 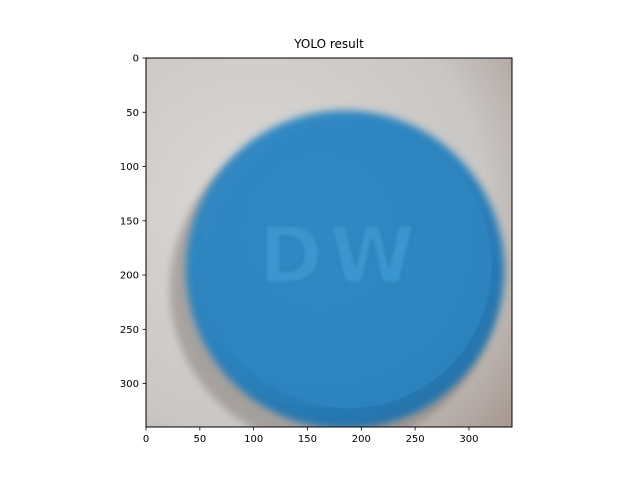 What do you see at coordinates (129, 330) in the screenshot?
I see `y-tick-label: 250` at bounding box center [129, 330].